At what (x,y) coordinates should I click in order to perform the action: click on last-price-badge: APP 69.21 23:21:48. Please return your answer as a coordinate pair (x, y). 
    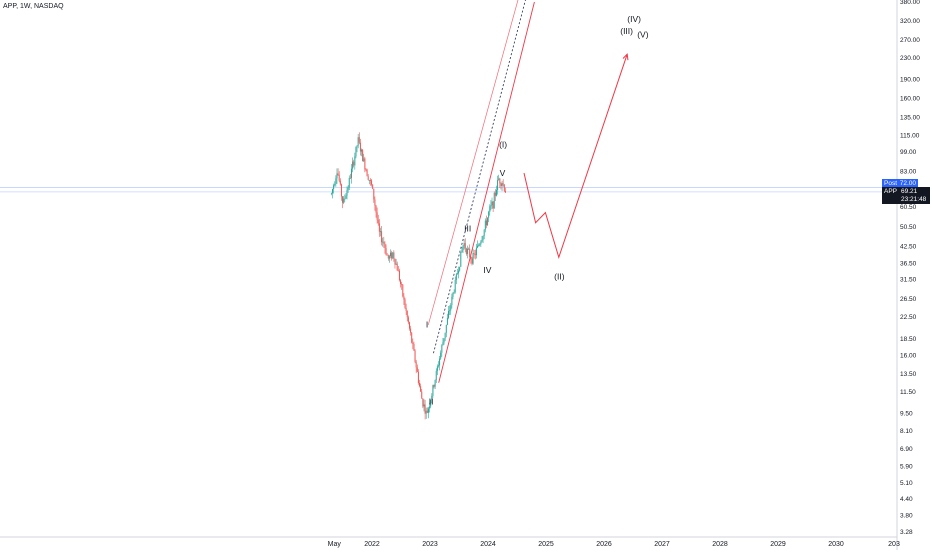
    Looking at the image, I should click on (906, 195).